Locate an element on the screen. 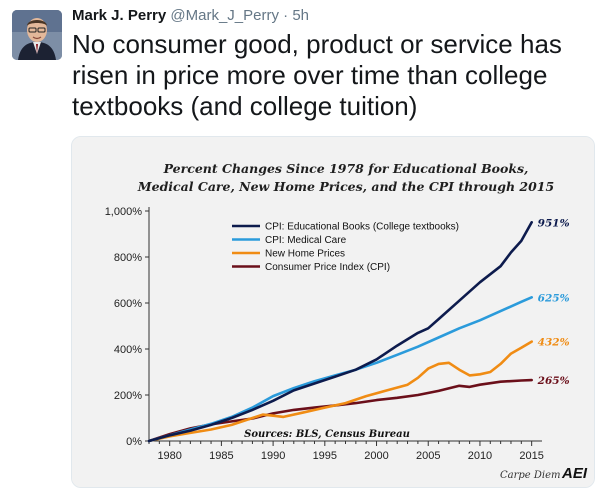 The image size is (600, 493). legend-label-3: Consumer Price Index (CPI) is located at coordinates (327, 267).